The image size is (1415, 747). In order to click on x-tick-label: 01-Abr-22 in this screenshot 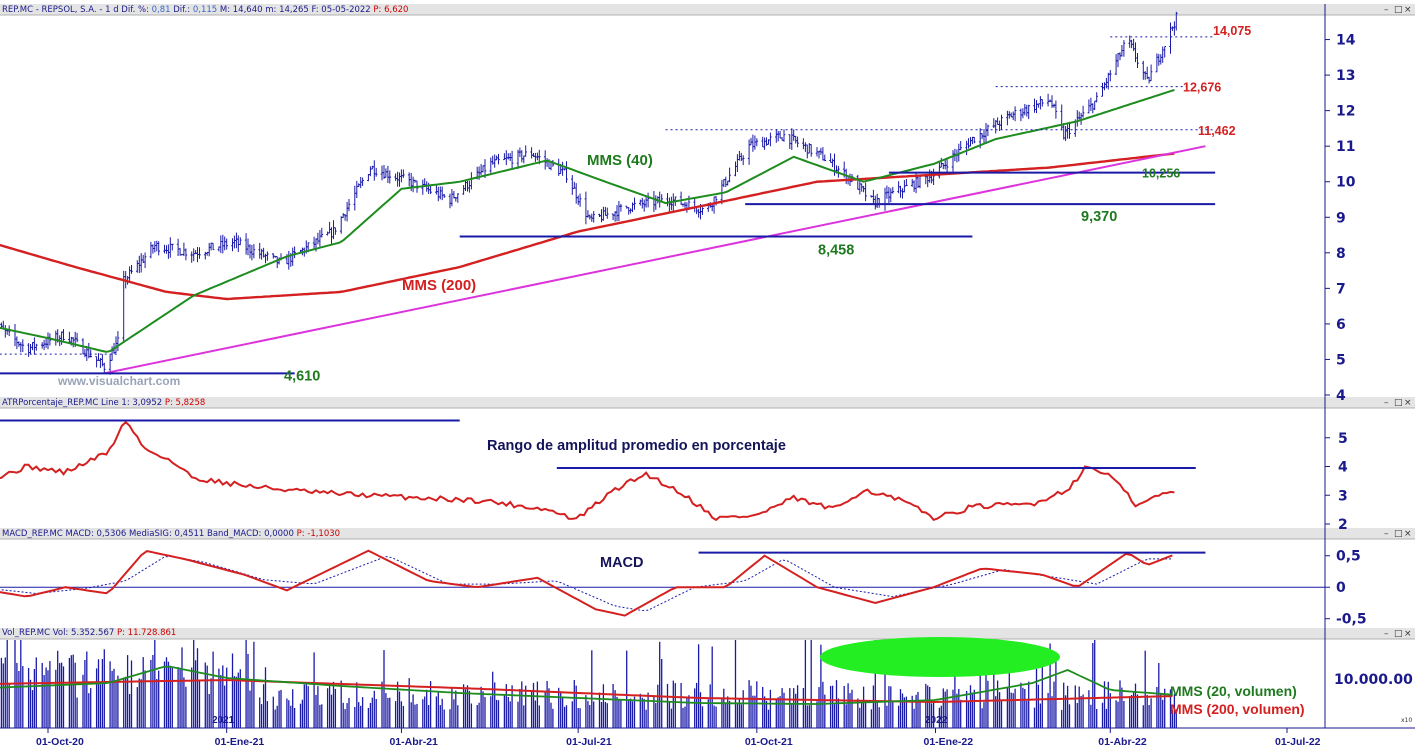, I will do `click(1122, 741)`.